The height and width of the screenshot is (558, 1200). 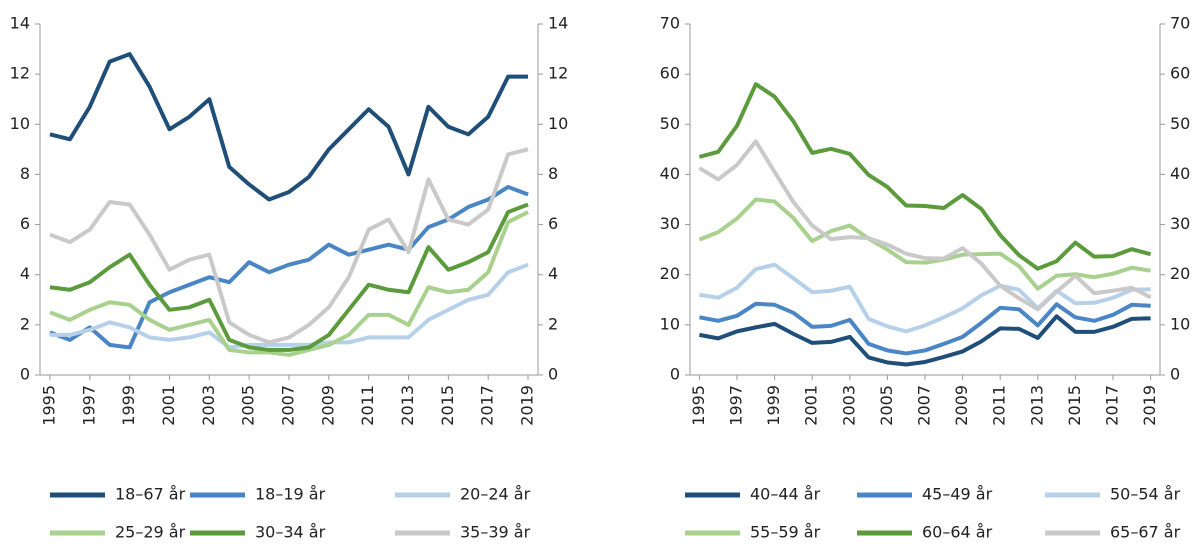 What do you see at coordinates (670, 173) in the screenshot?
I see `y-tick-label: 40` at bounding box center [670, 173].